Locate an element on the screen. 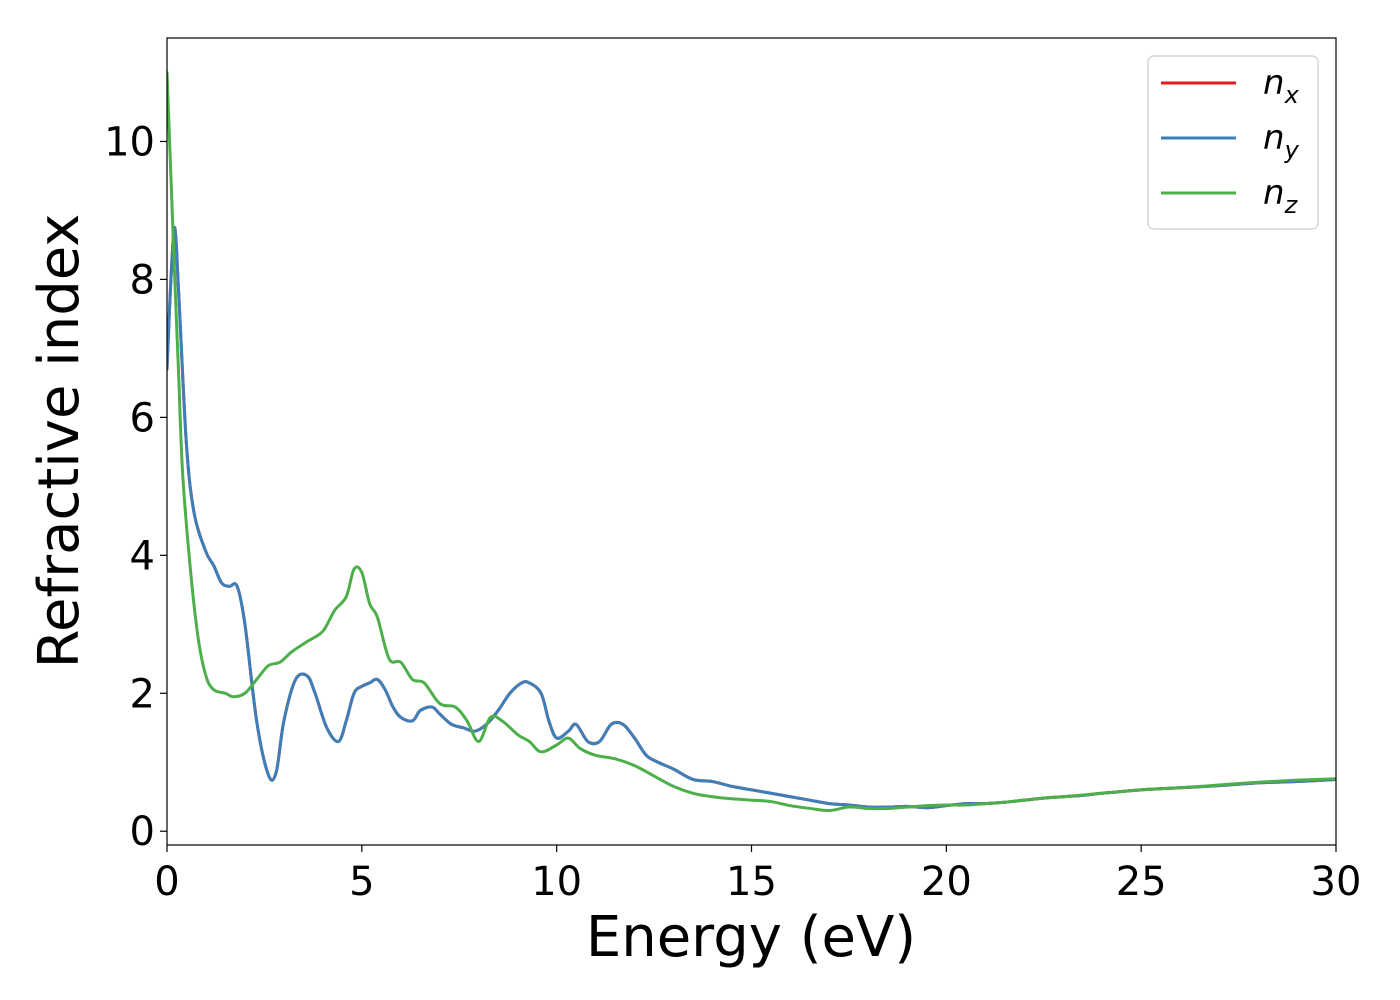 This screenshot has height=1000, width=1400. y-axis-ticks: 0 2 4 6 8 10 is located at coordinates (135, 487).